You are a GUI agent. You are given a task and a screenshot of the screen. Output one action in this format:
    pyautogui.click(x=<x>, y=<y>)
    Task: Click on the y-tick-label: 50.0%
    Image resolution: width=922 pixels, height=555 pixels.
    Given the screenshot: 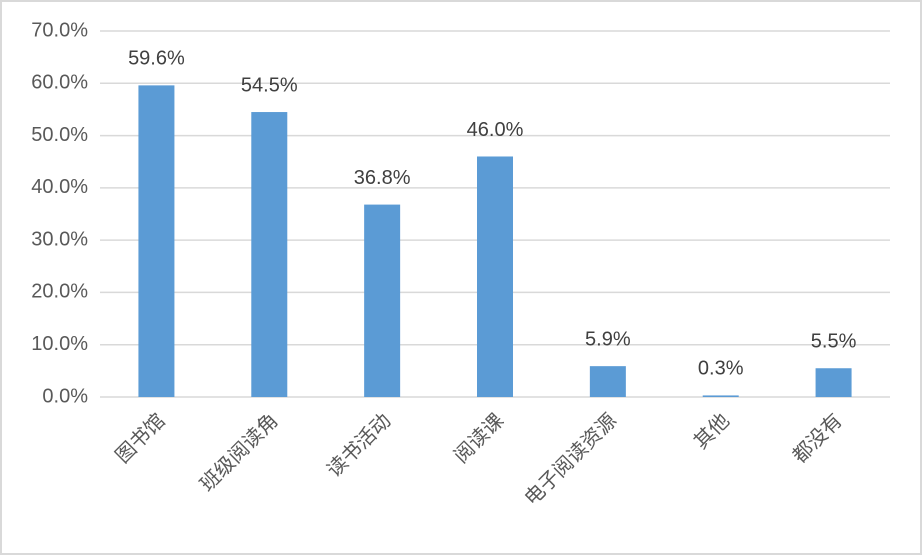 What is the action you would take?
    pyautogui.click(x=59, y=135)
    